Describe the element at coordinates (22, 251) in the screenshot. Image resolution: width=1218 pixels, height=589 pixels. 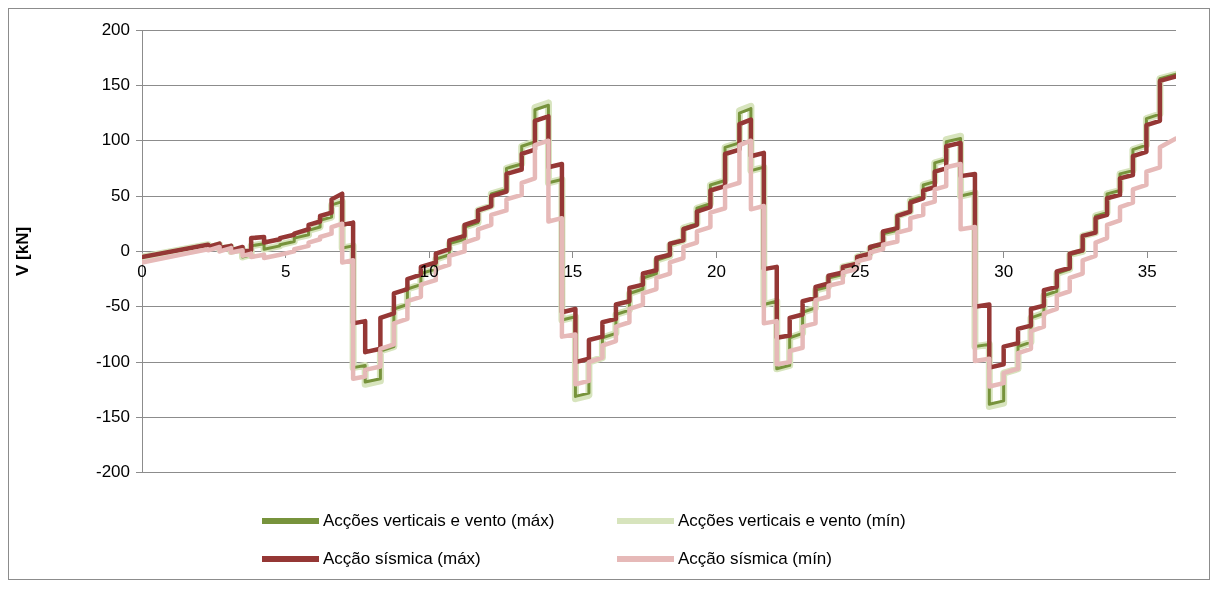
I see `y-axis-title: V [kN]` at that location.